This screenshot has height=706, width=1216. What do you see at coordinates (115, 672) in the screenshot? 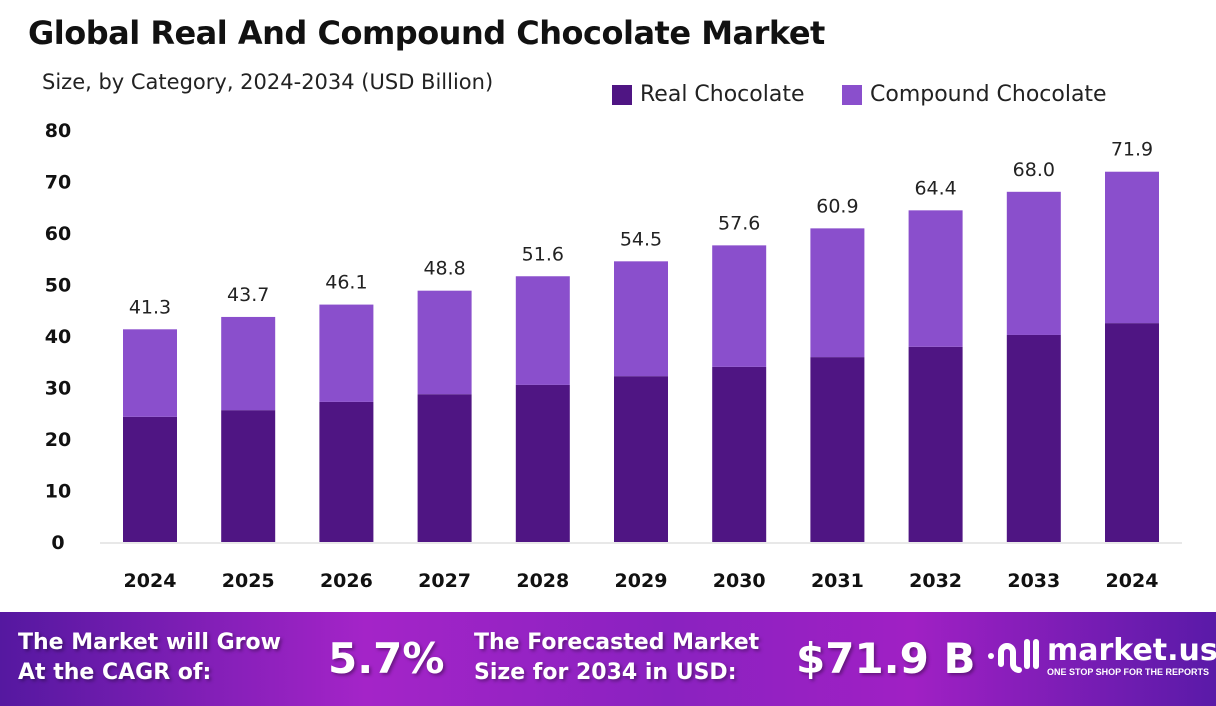
I see `cagr-label-line2: At the CAGR of:` at bounding box center [115, 672].